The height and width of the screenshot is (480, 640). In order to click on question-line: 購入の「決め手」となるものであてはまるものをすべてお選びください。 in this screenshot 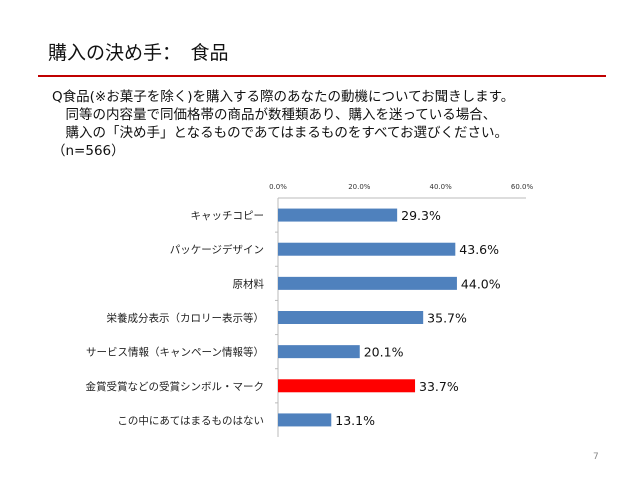, I will do `click(280, 133)`.